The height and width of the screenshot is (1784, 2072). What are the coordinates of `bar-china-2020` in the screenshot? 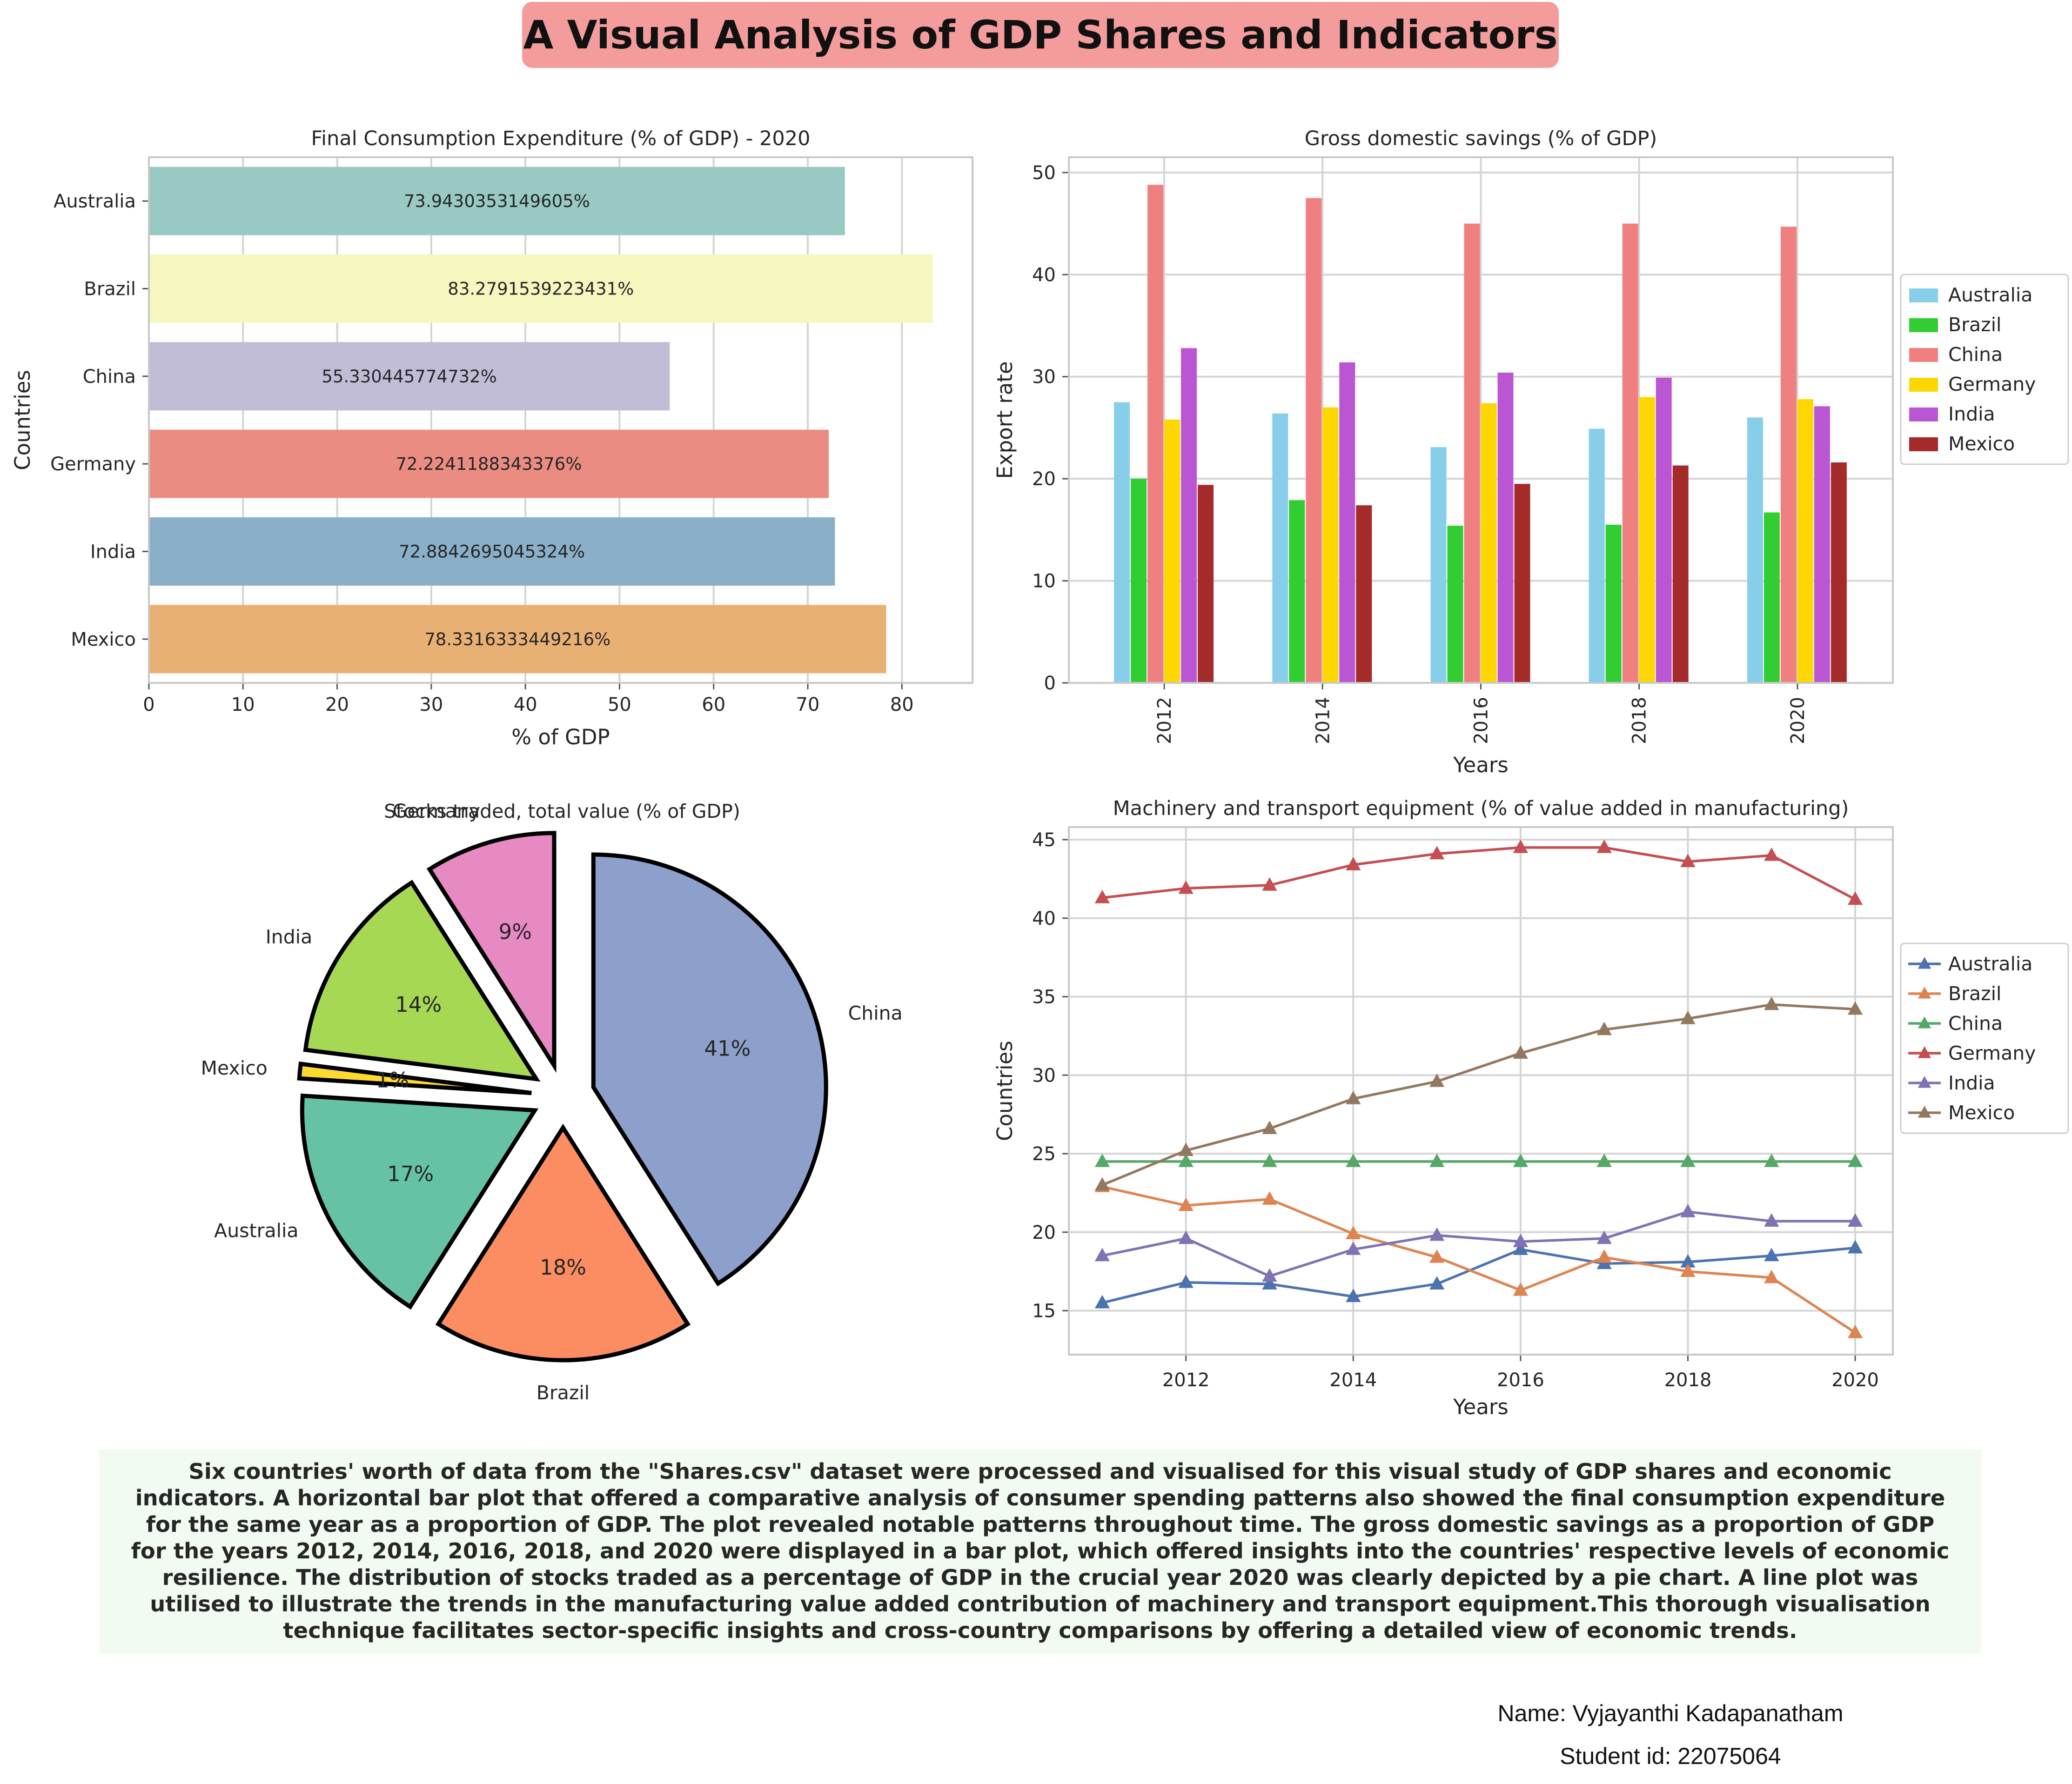 It's located at (1789, 455).